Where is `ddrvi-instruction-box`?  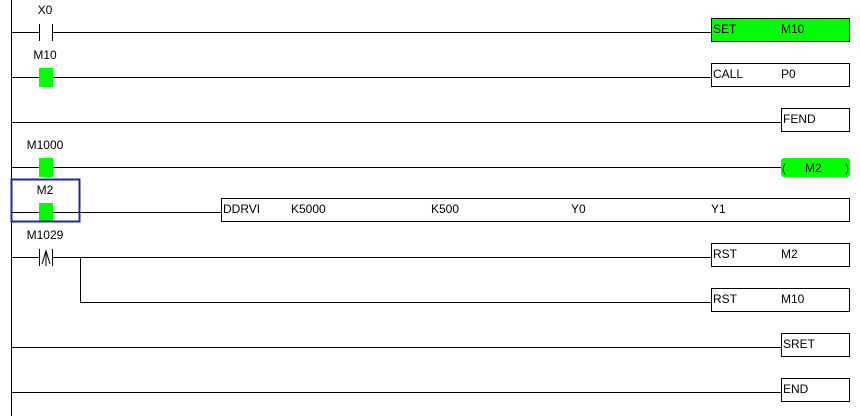 ddrvi-instruction-box is located at coordinates (535, 210).